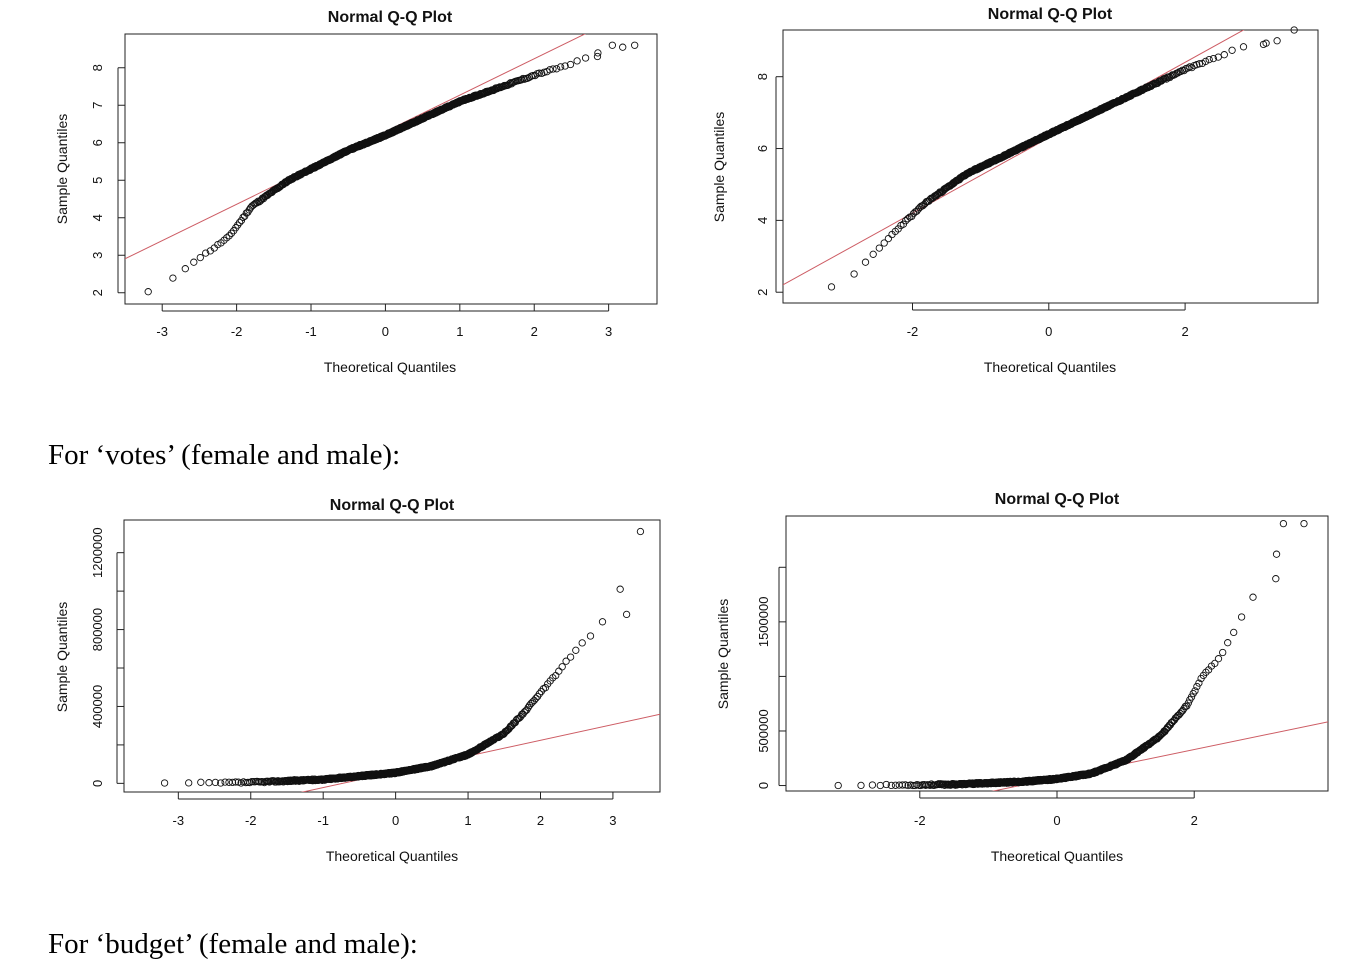  What do you see at coordinates (763, 785) in the screenshot?
I see `y-tick-label: 0` at bounding box center [763, 785].